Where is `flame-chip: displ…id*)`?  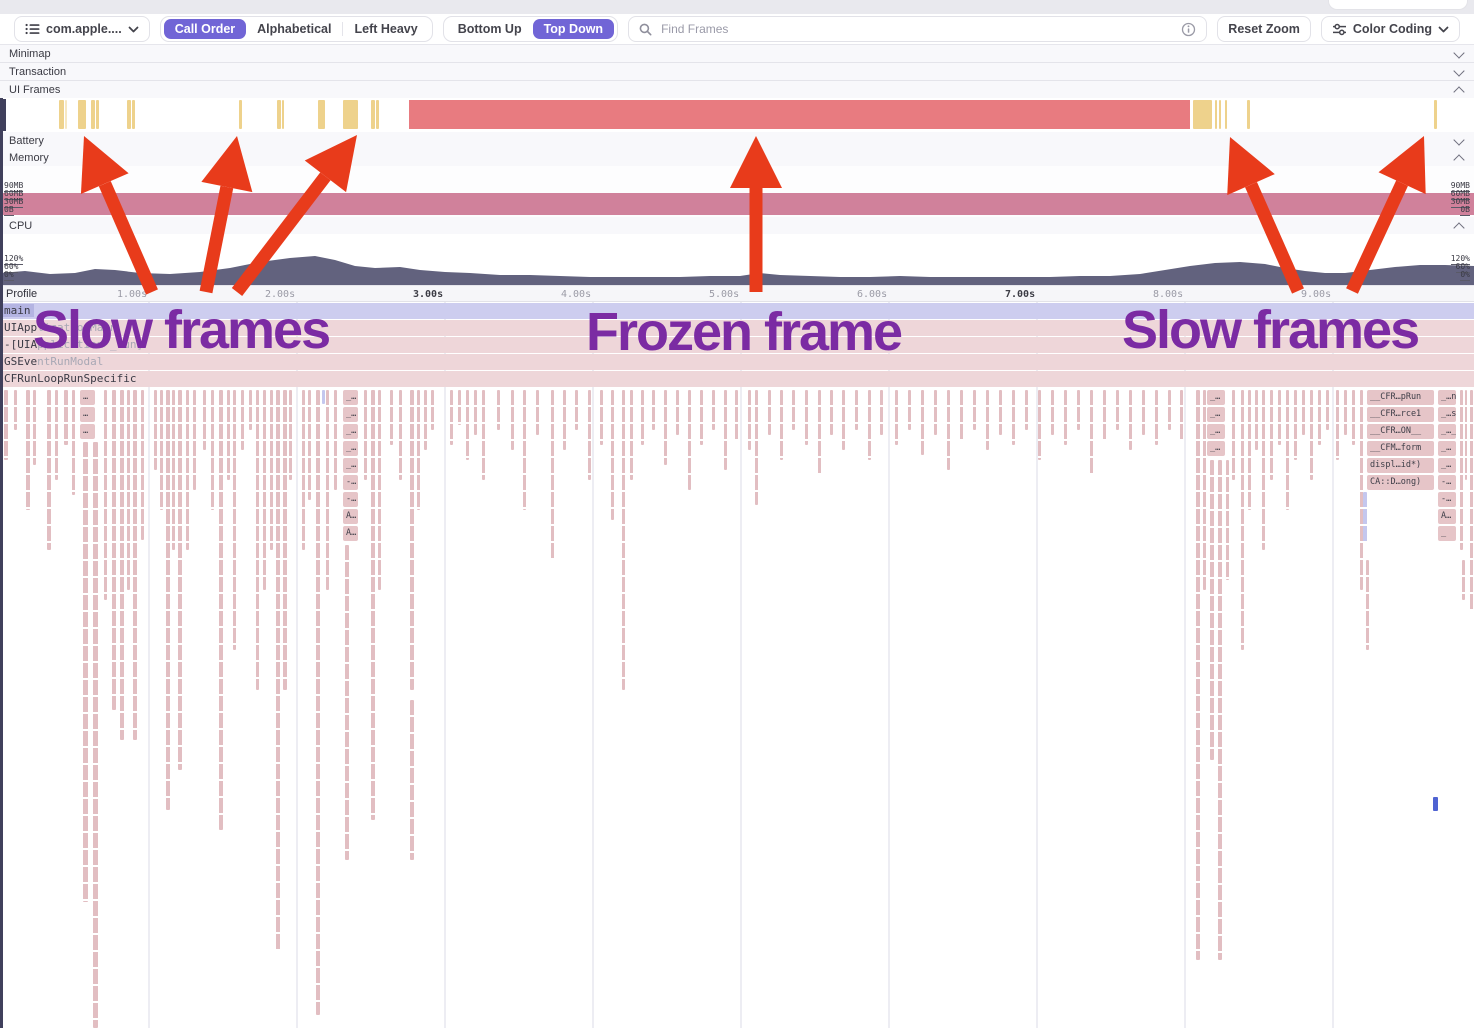 flame-chip: displ…id*) is located at coordinates (1400, 465).